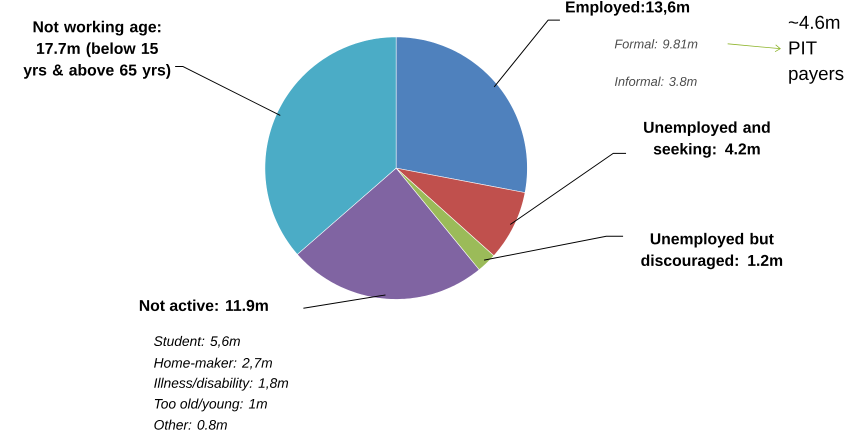 The image size is (864, 431). I want to click on text: Informal: 3.8m, so click(655, 81).